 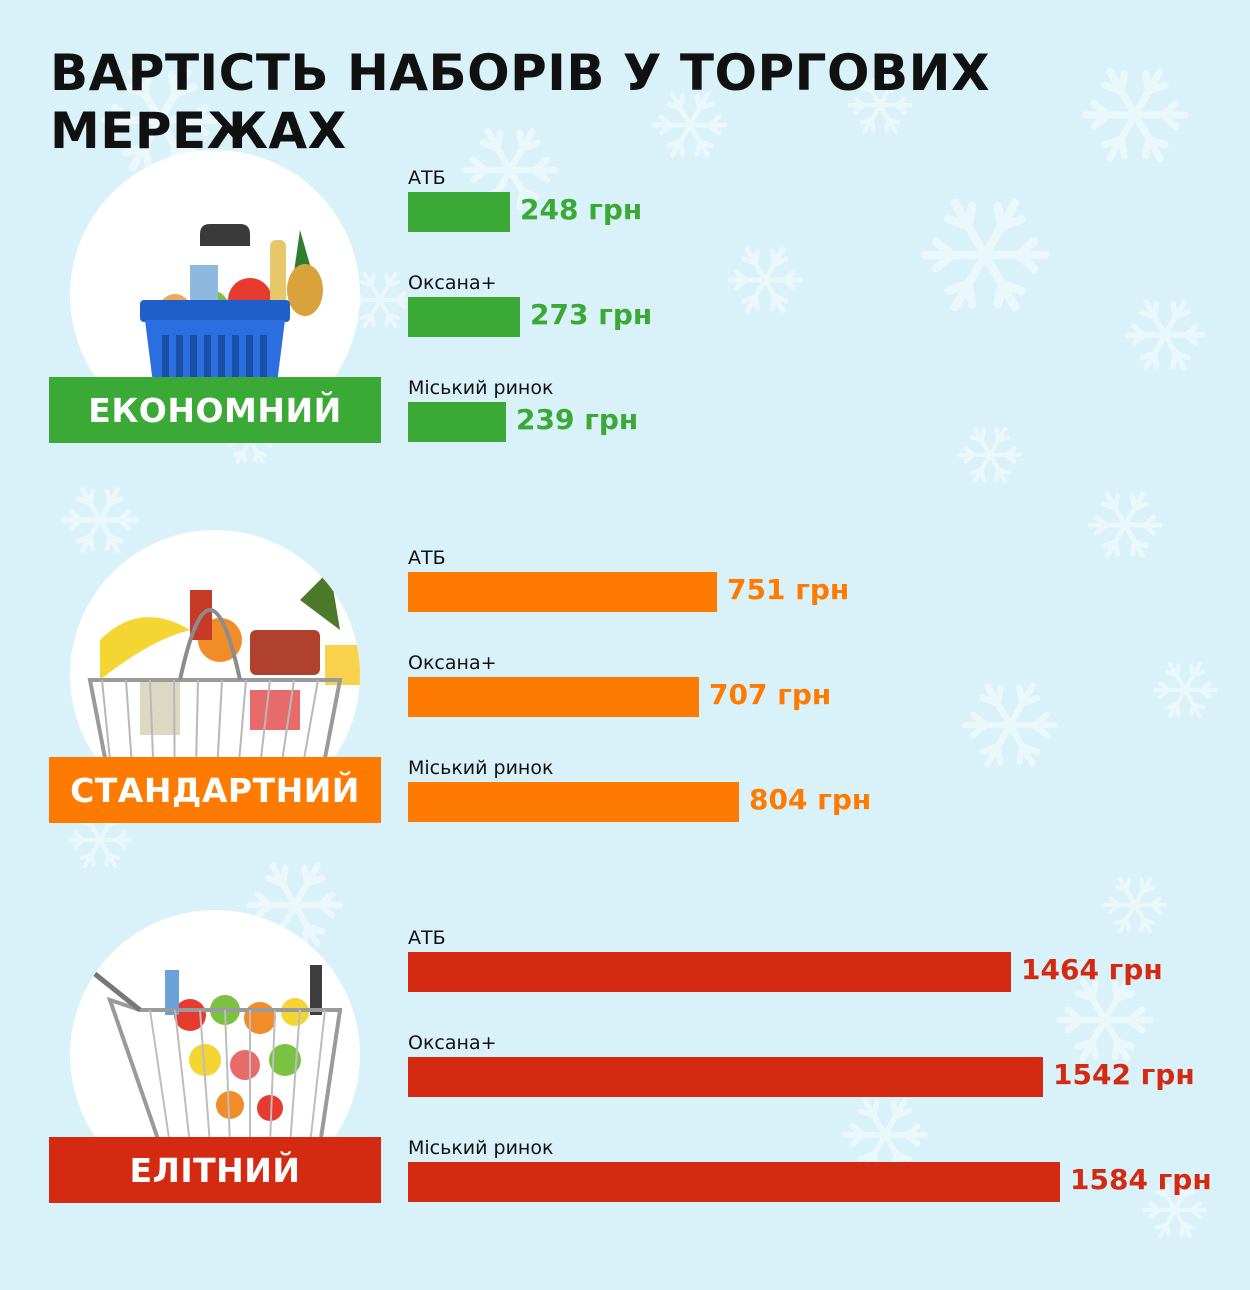 What do you see at coordinates (1141, 1179) in the screenshot?
I see `bar-value-label: 1584 грн` at bounding box center [1141, 1179].